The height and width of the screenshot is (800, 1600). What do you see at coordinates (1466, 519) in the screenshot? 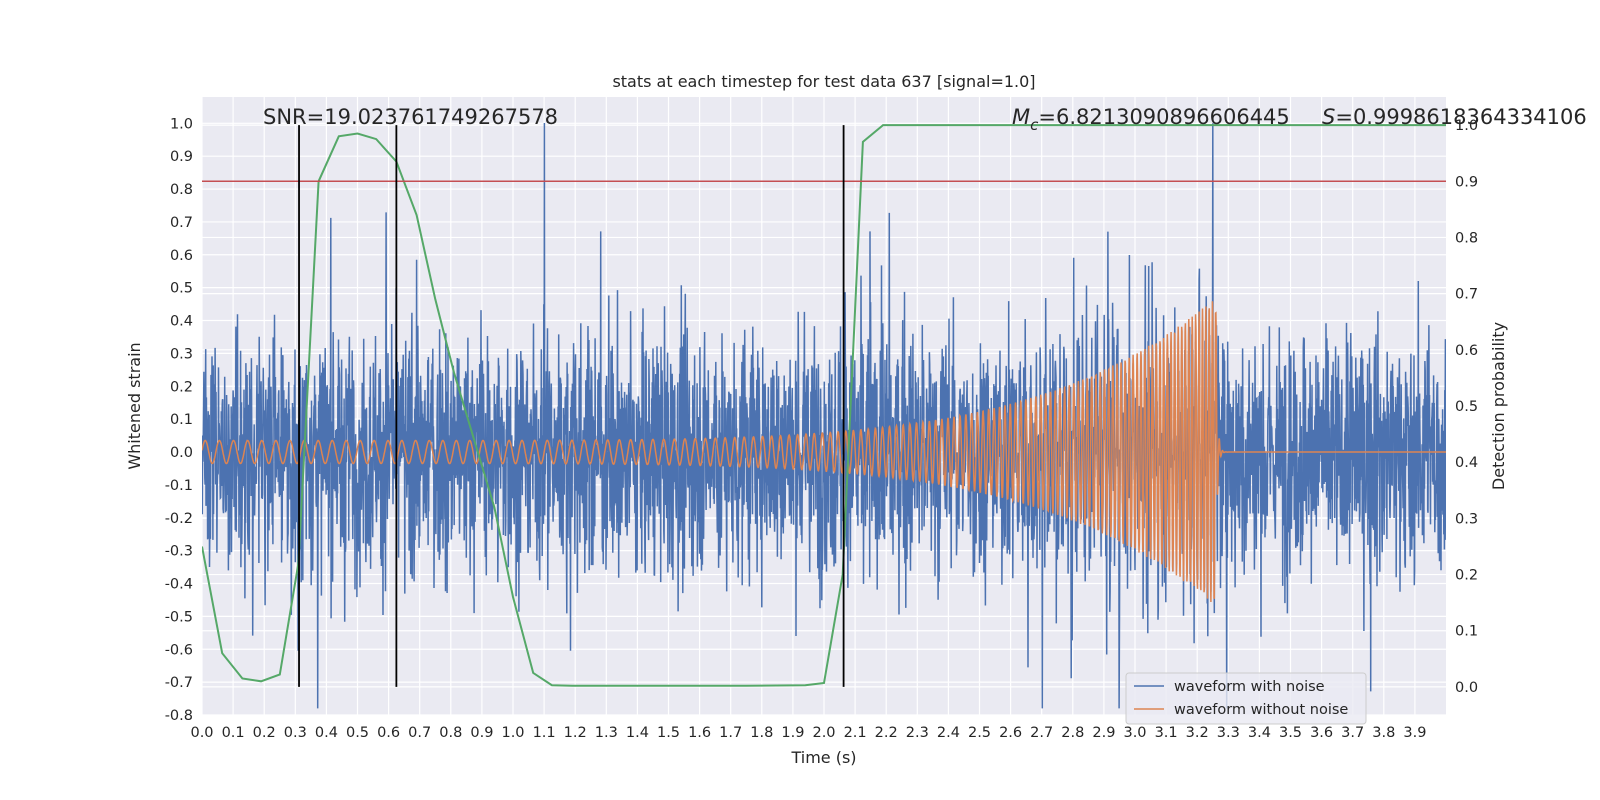
I see `y2-tick-label: 0.3` at bounding box center [1466, 519].